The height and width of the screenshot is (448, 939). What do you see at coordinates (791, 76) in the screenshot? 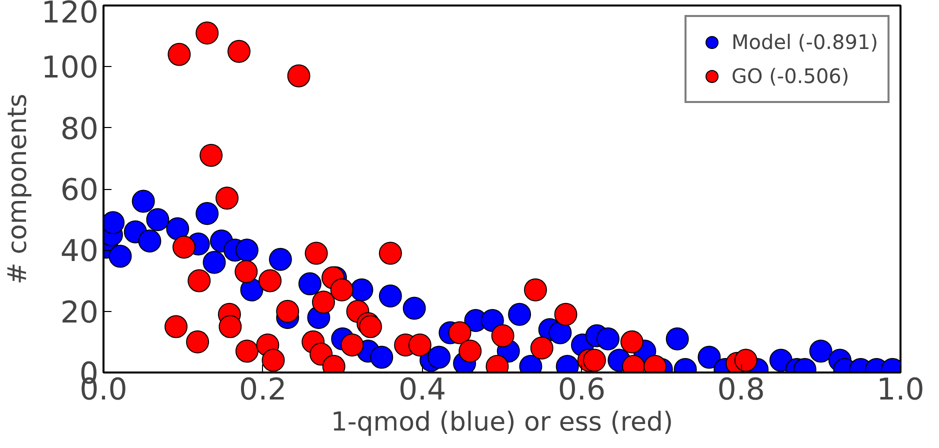
I see `legend-label: GO (-0.506)` at bounding box center [791, 76].